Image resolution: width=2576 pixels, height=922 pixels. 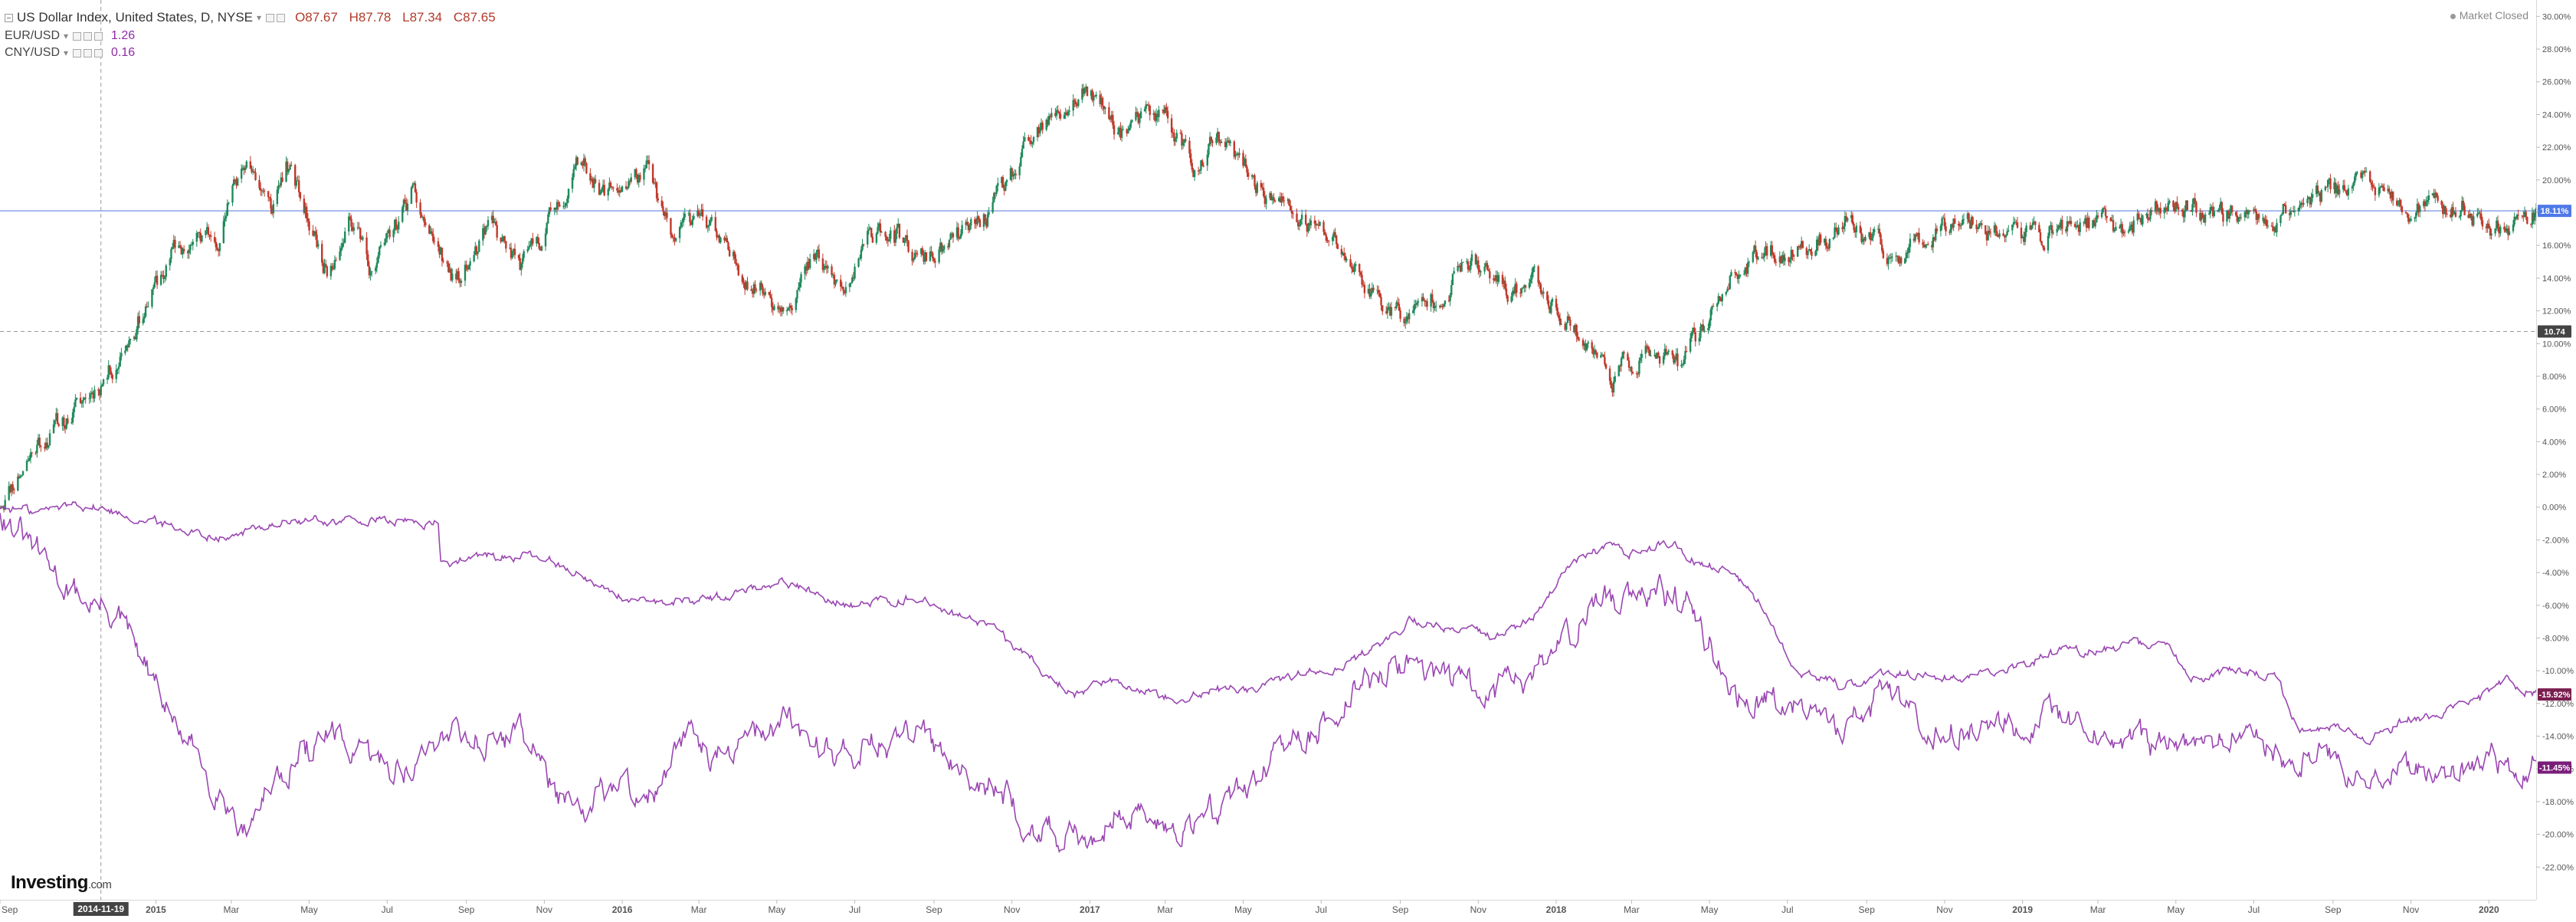 What do you see at coordinates (2557, 16) in the screenshot?
I see `y-tick-label: 30.00%` at bounding box center [2557, 16].